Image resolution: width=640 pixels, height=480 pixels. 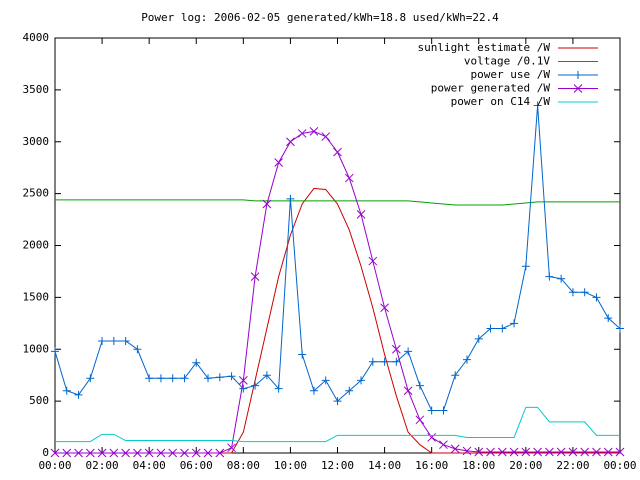 What do you see at coordinates (36, 141) in the screenshot?
I see `y-tick-label: 3000` at bounding box center [36, 141].